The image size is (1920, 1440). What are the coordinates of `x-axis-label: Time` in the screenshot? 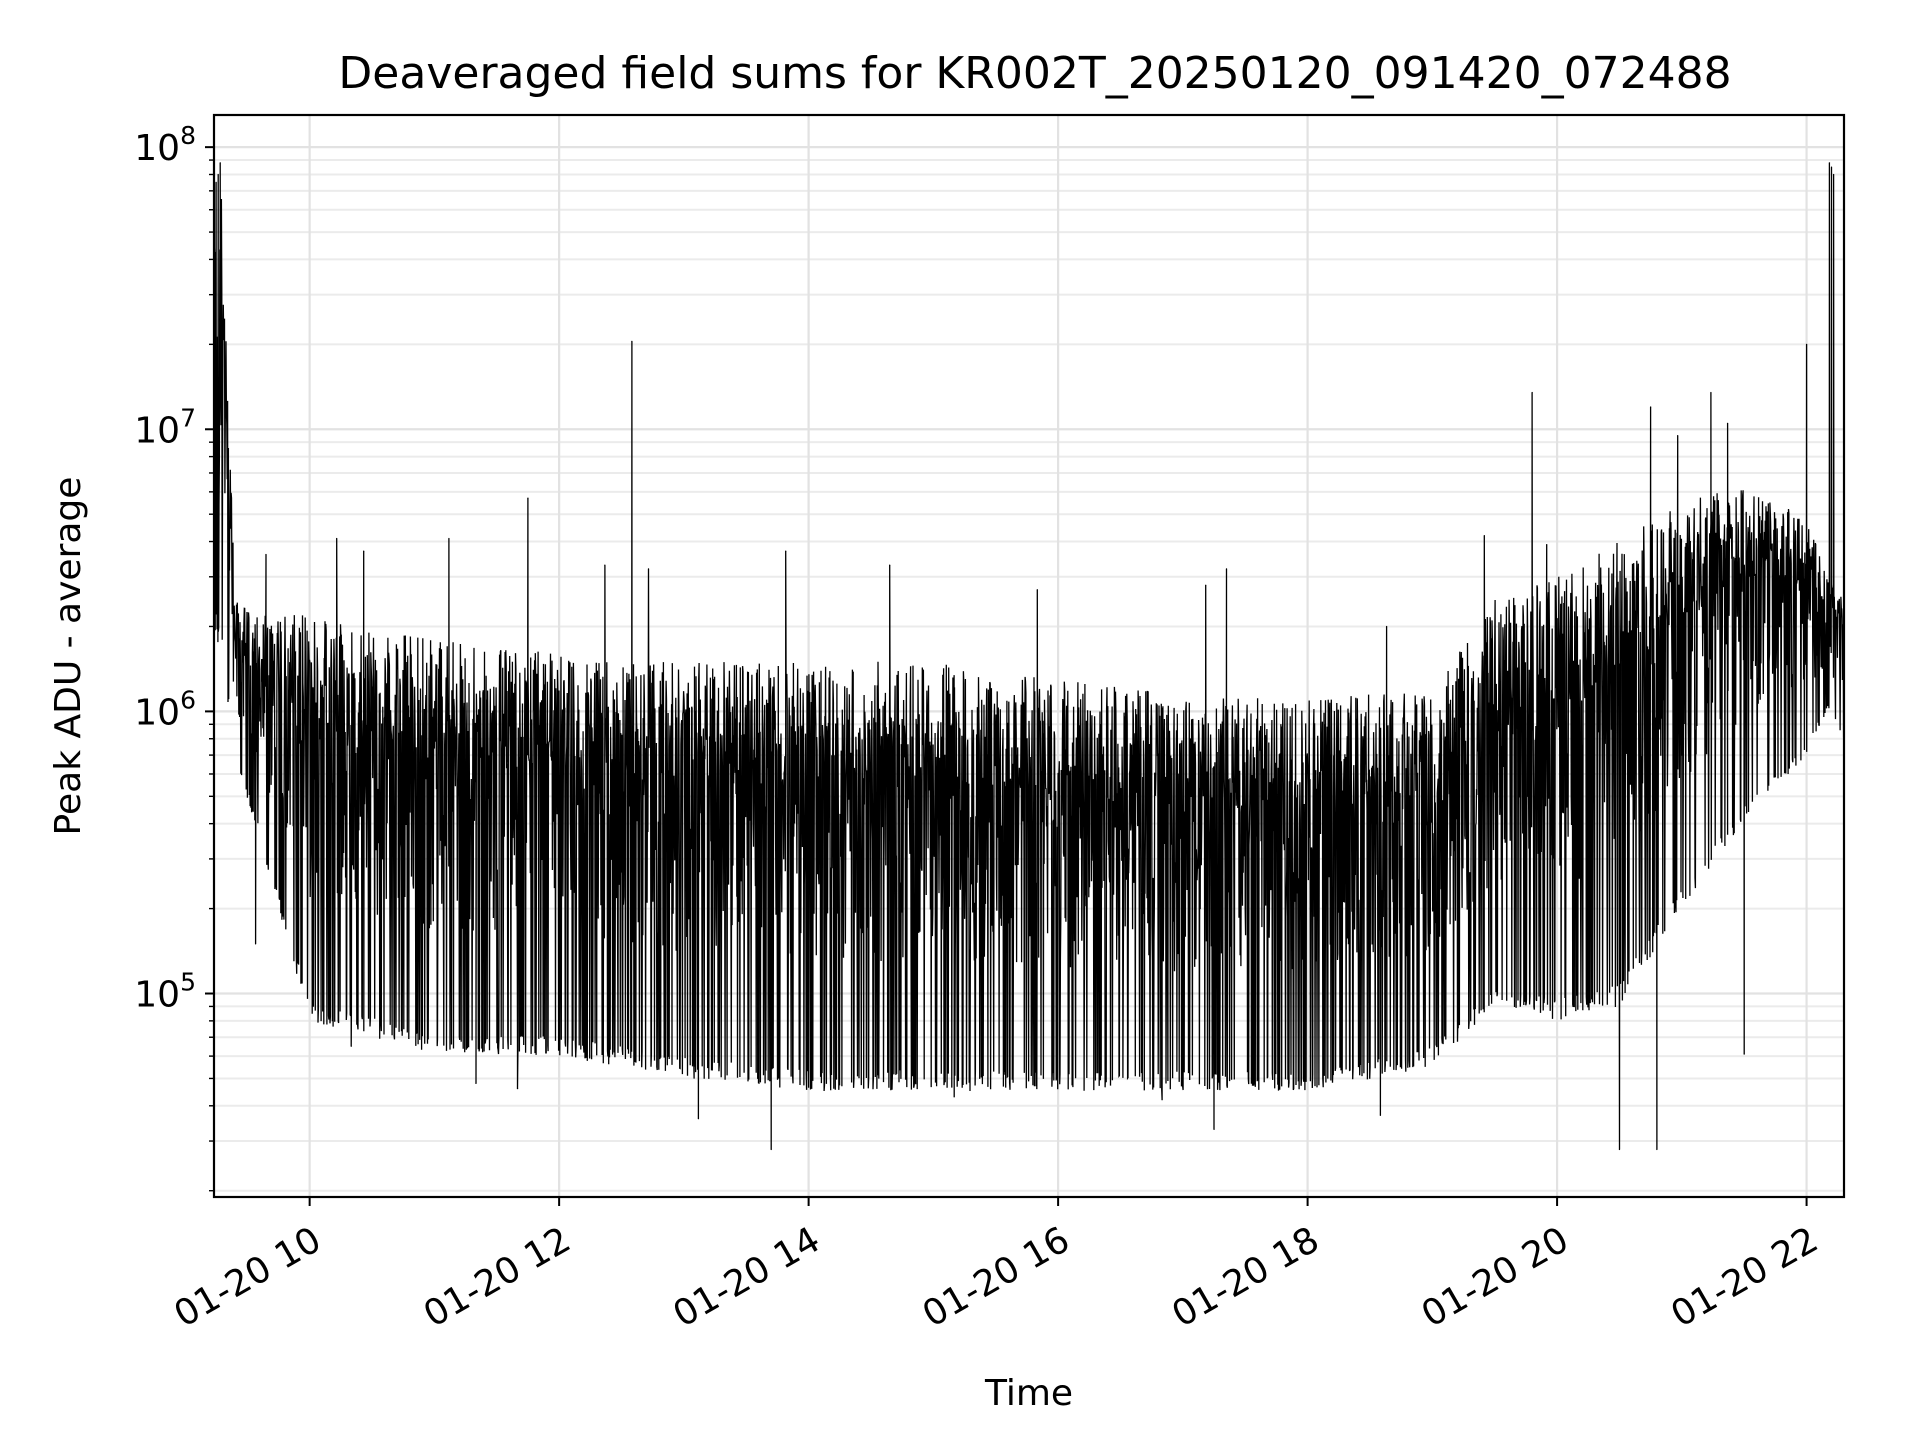 It's located at (1028, 1393).